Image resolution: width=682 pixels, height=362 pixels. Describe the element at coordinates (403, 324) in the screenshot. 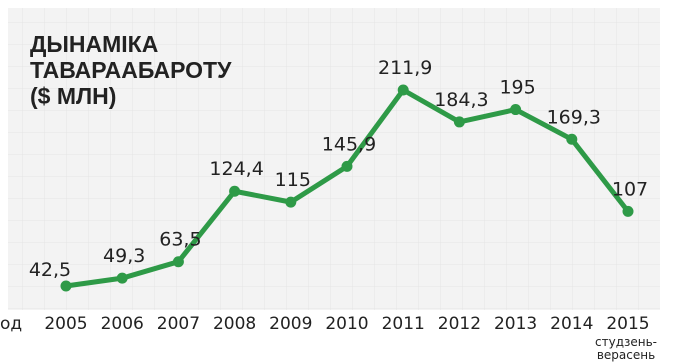

I see `x-tick-label: 2011` at that location.